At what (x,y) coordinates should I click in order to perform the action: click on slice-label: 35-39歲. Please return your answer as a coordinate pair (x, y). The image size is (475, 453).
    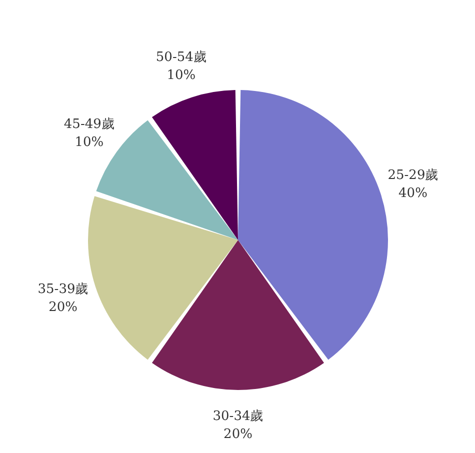
    Looking at the image, I should click on (63, 289).